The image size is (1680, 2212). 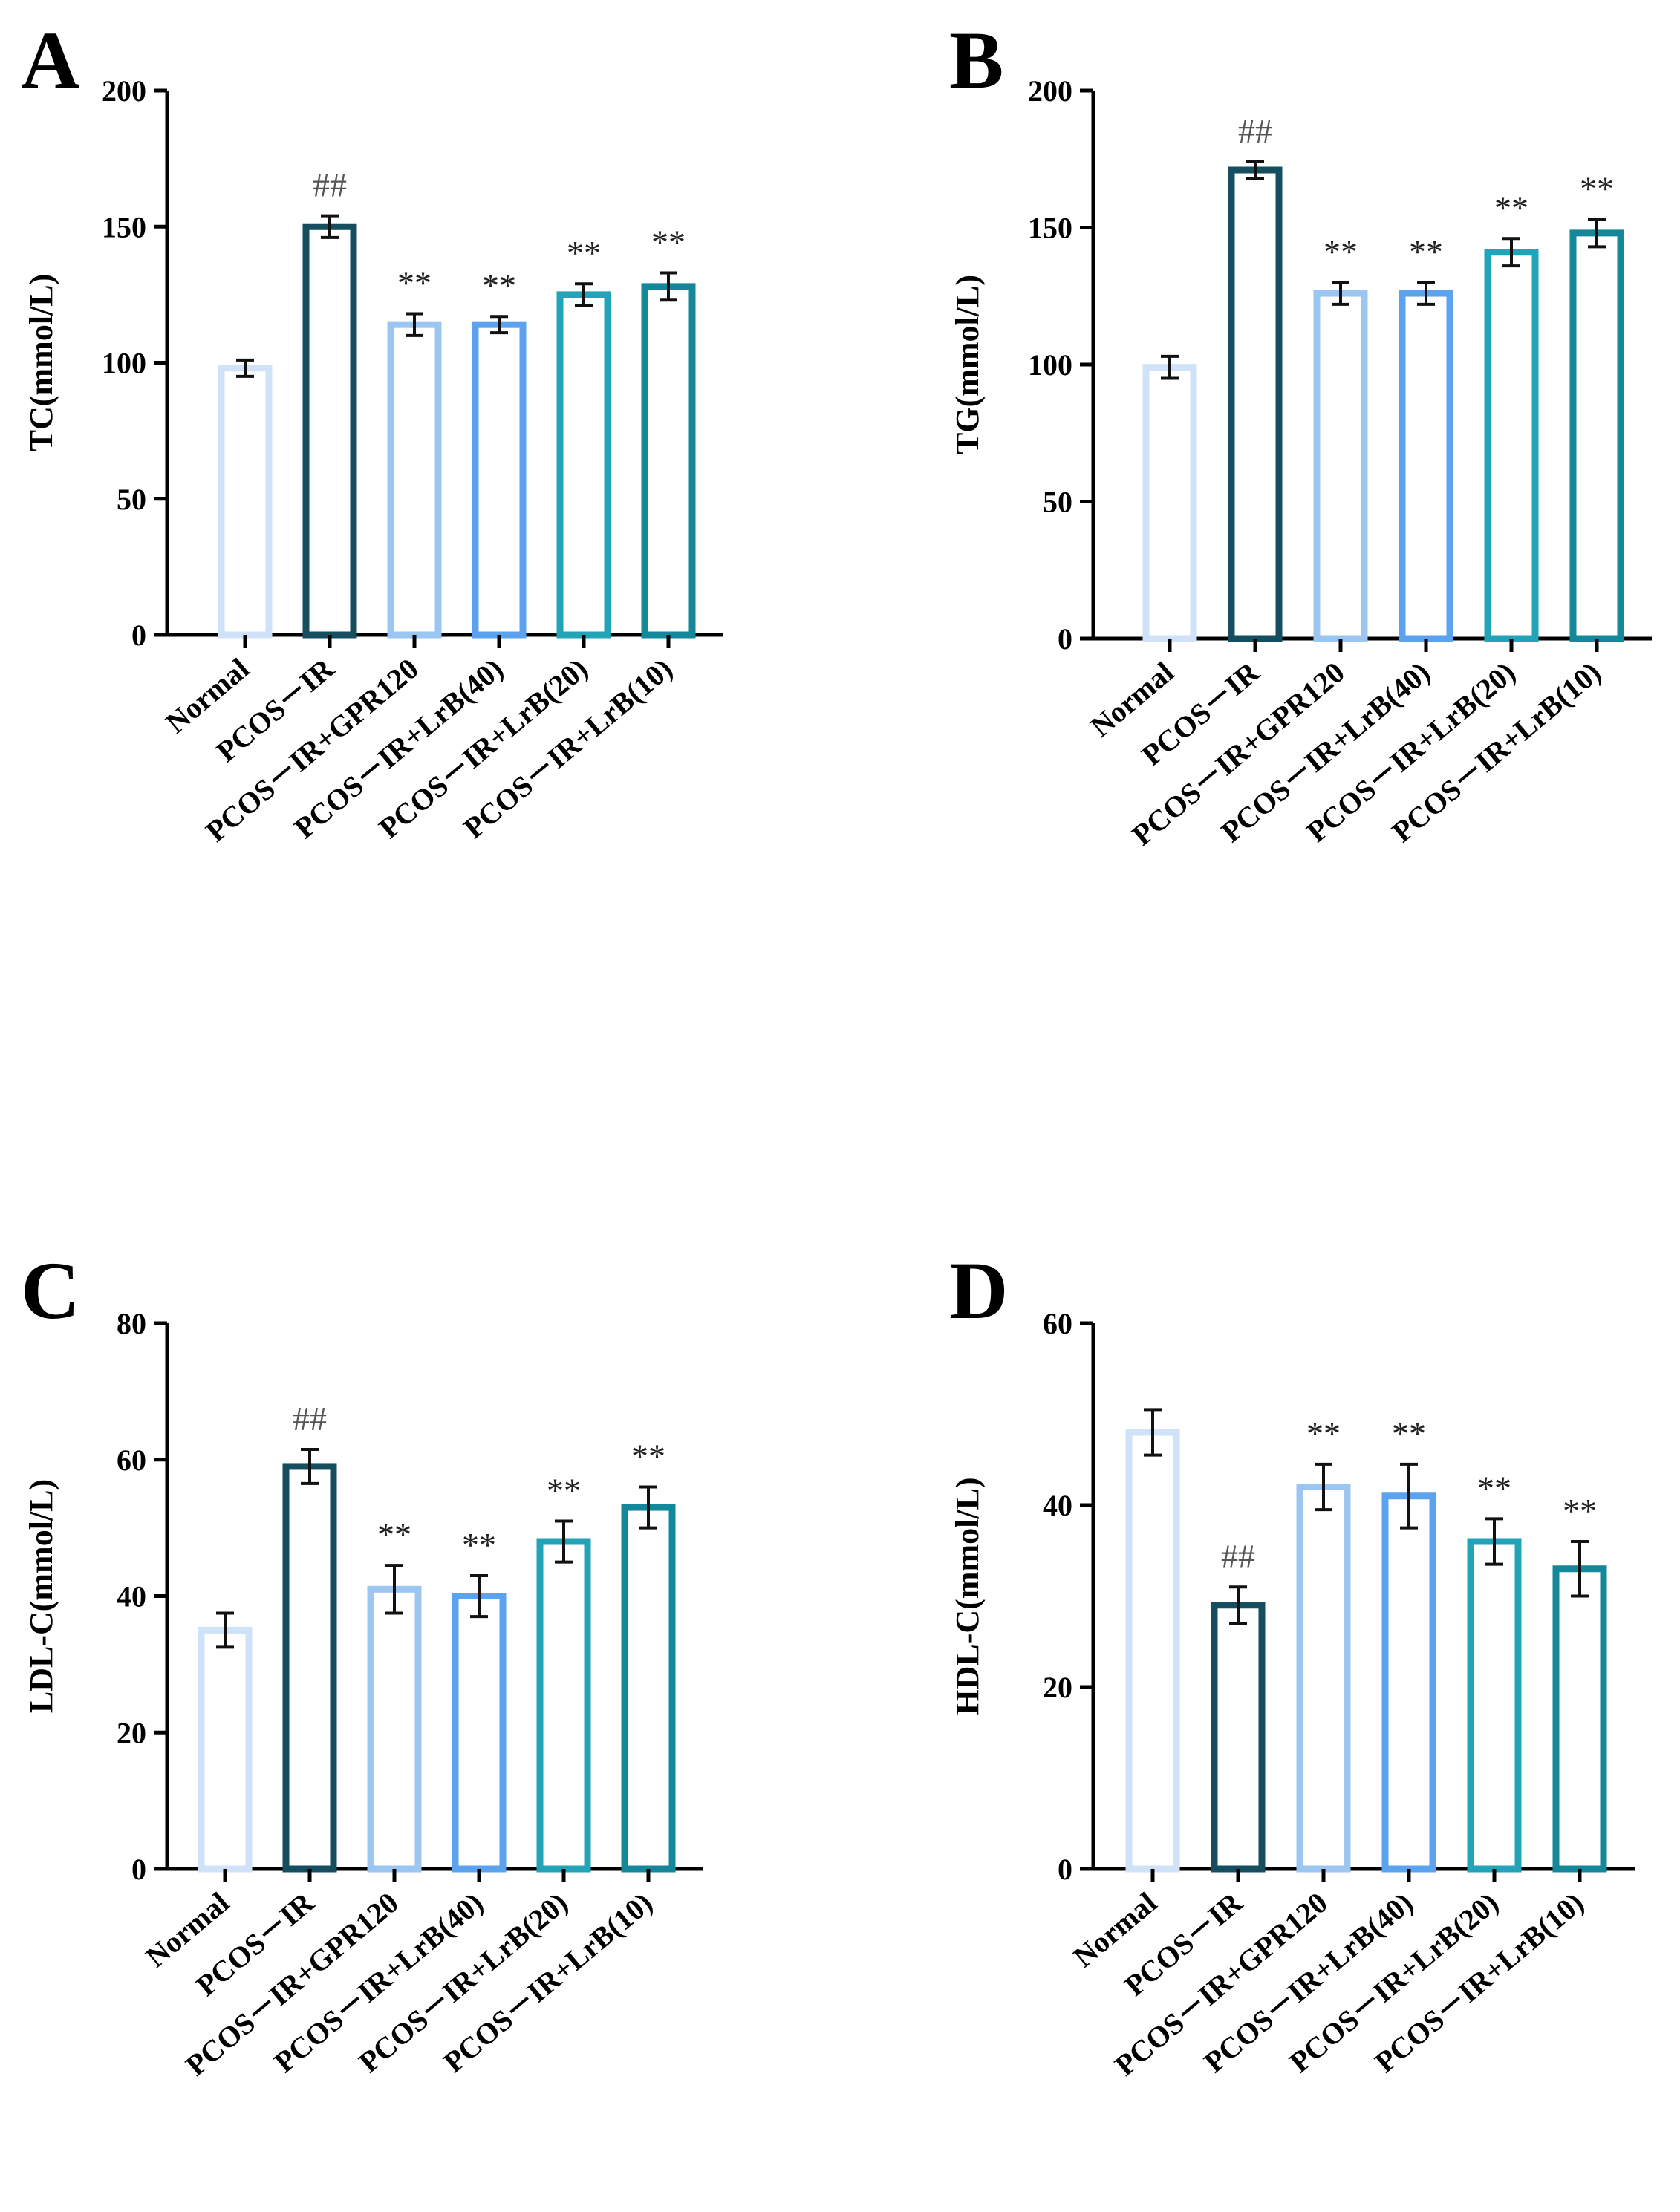 I want to click on panel-letter: B, so click(x=976, y=60).